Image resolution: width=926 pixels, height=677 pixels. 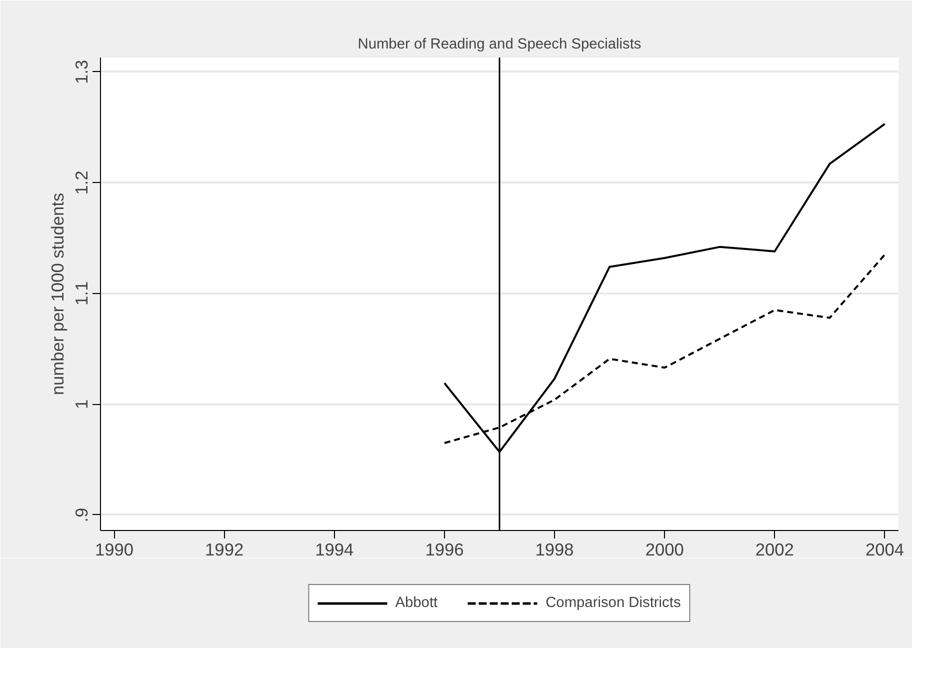 What do you see at coordinates (664, 550) in the screenshot?
I see `x-tick-label: 2000` at bounding box center [664, 550].